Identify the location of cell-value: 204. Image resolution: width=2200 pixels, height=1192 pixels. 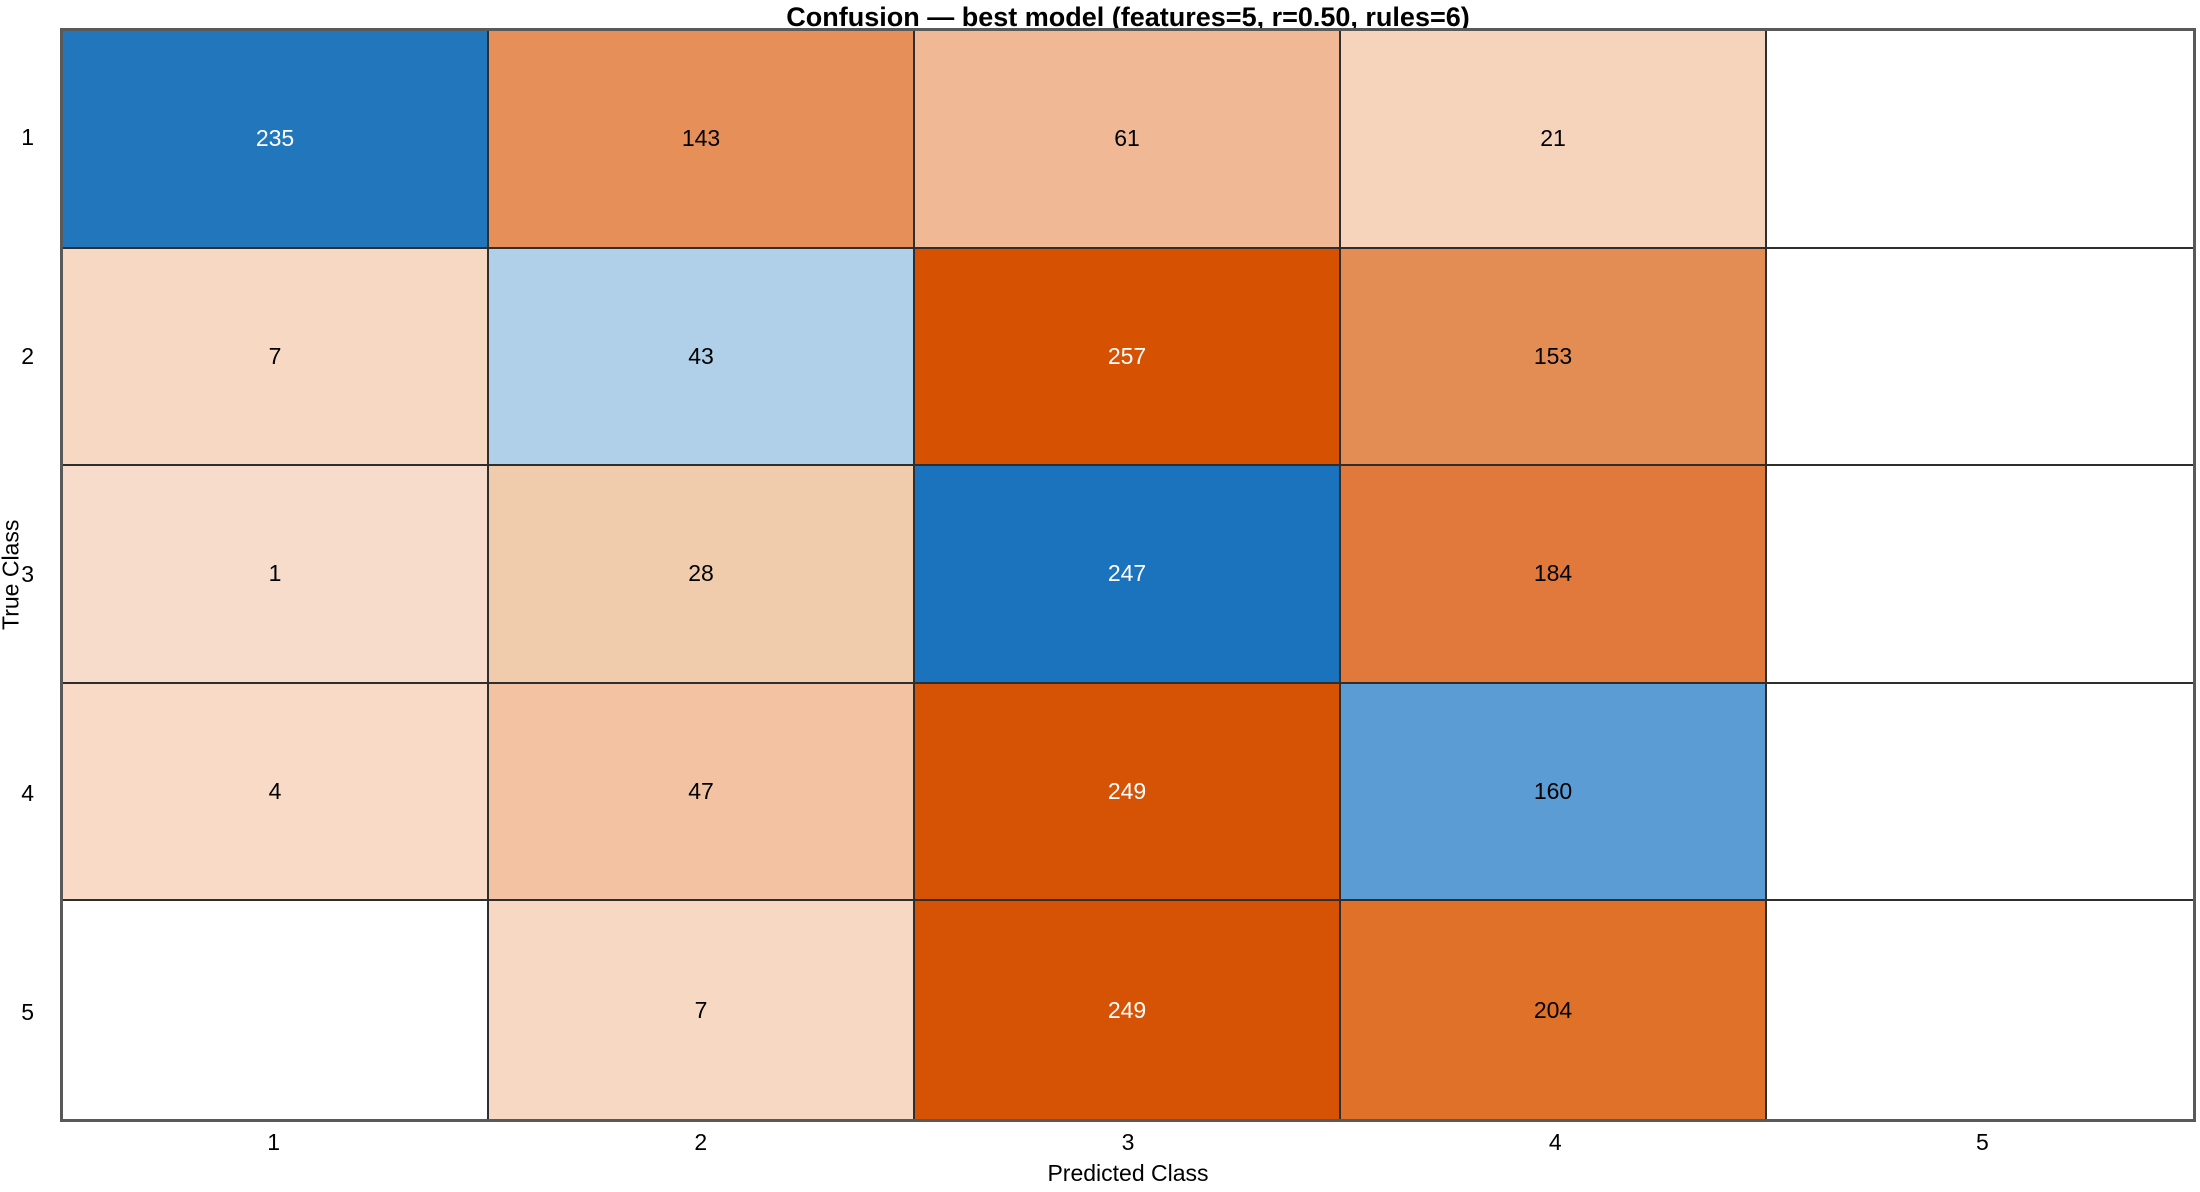
(1553, 1009).